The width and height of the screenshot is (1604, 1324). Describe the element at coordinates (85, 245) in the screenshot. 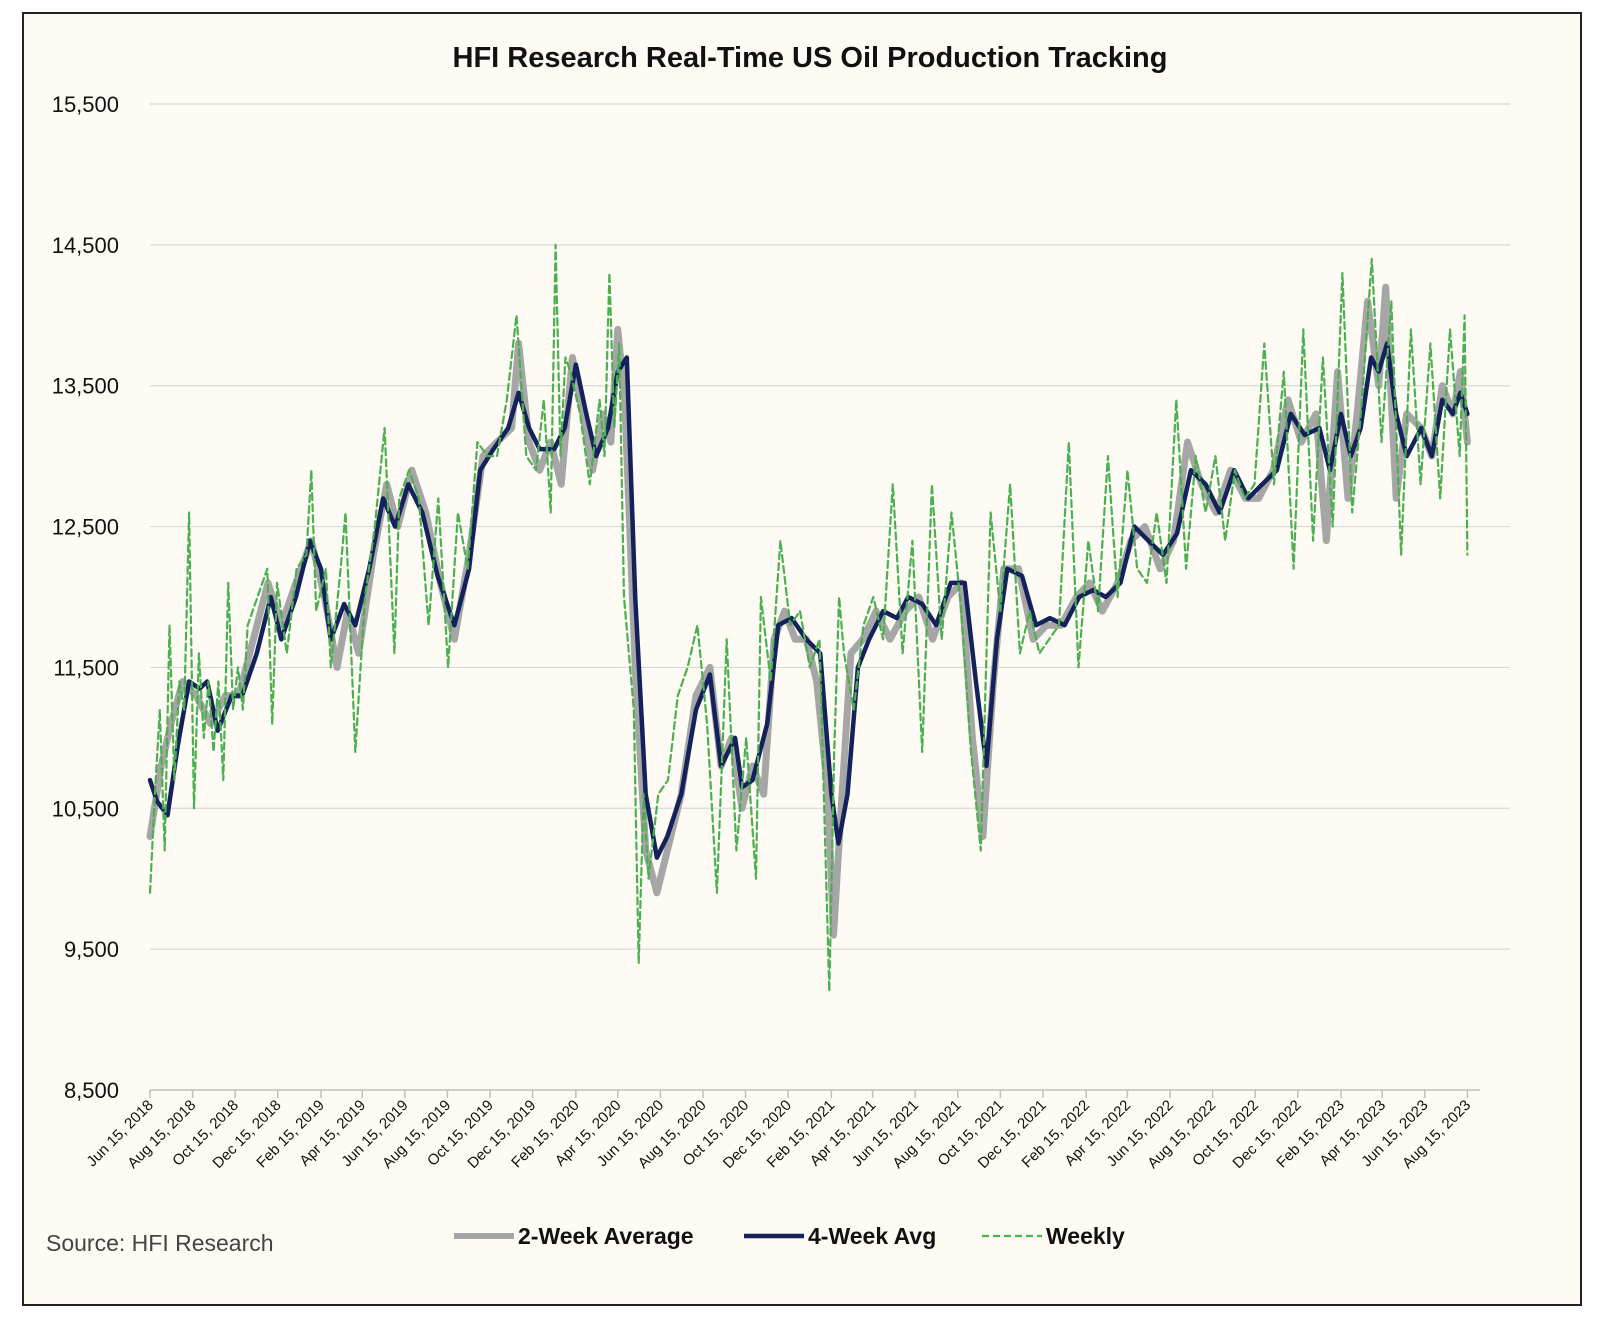

I see `y-tick-label: 14,500` at that location.